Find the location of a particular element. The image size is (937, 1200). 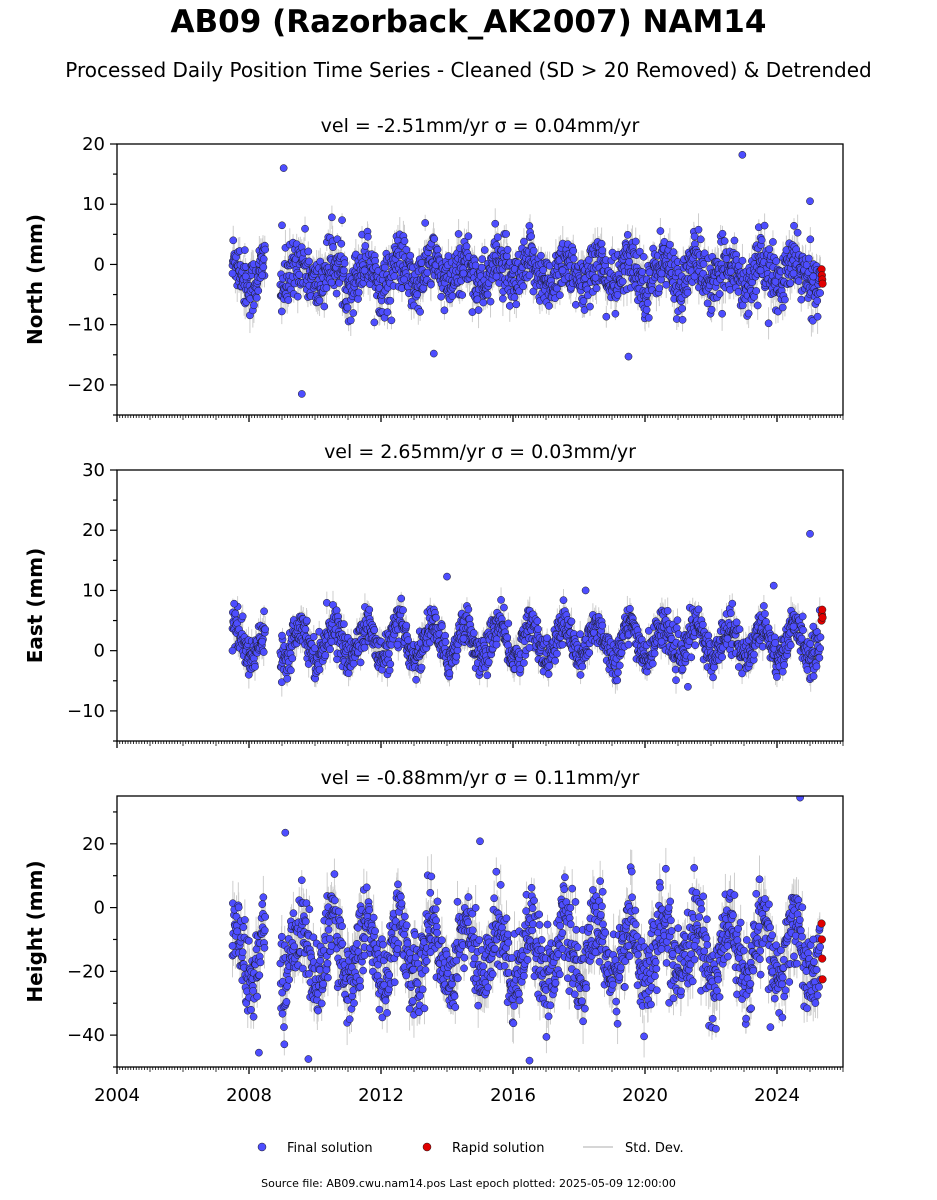

rapid-solution-points is located at coordinates (822, 276).